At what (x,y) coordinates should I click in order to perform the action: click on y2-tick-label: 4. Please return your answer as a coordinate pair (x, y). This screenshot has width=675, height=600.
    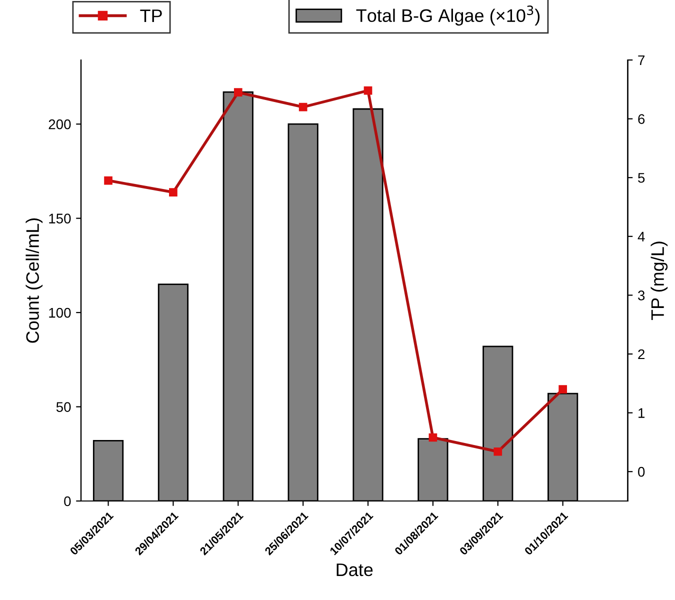
    Looking at the image, I should click on (641, 237).